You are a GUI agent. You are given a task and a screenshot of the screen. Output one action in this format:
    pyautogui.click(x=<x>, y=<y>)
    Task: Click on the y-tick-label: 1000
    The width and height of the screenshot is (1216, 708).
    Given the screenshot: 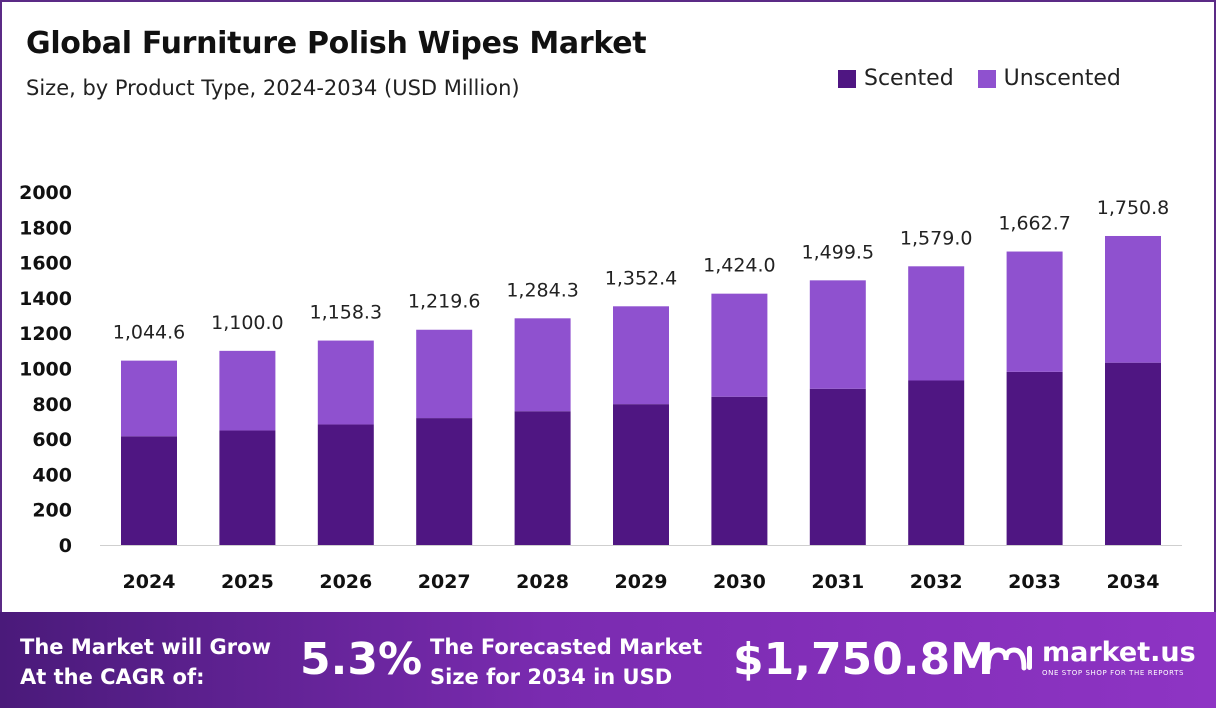 What is the action you would take?
    pyautogui.click(x=45, y=370)
    